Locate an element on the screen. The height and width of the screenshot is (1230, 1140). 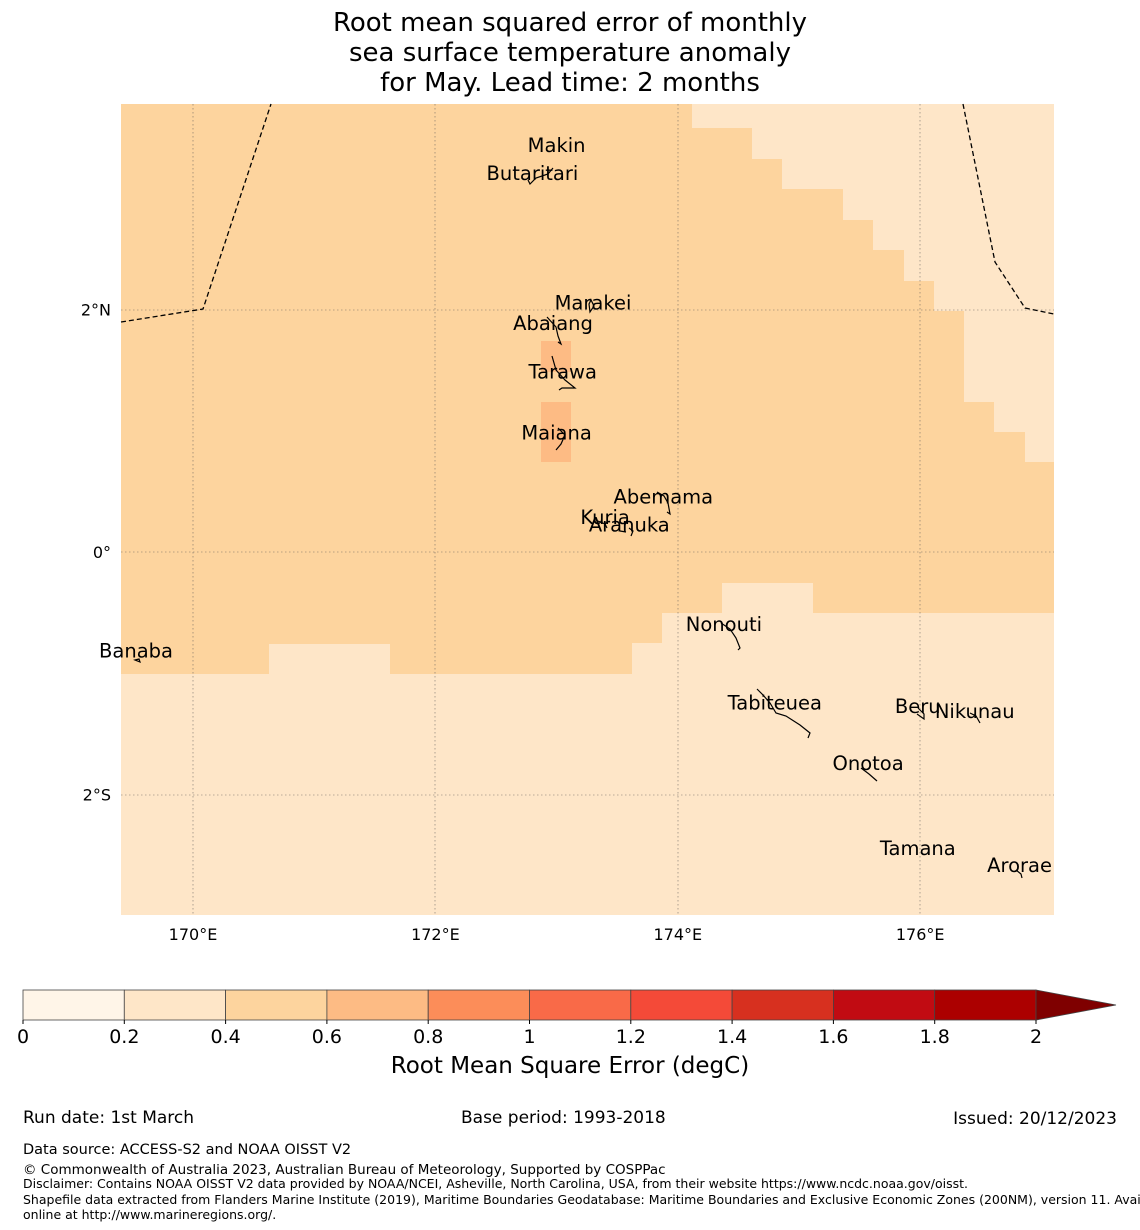
island-label-beru: Beru is located at coordinates (918, 706).